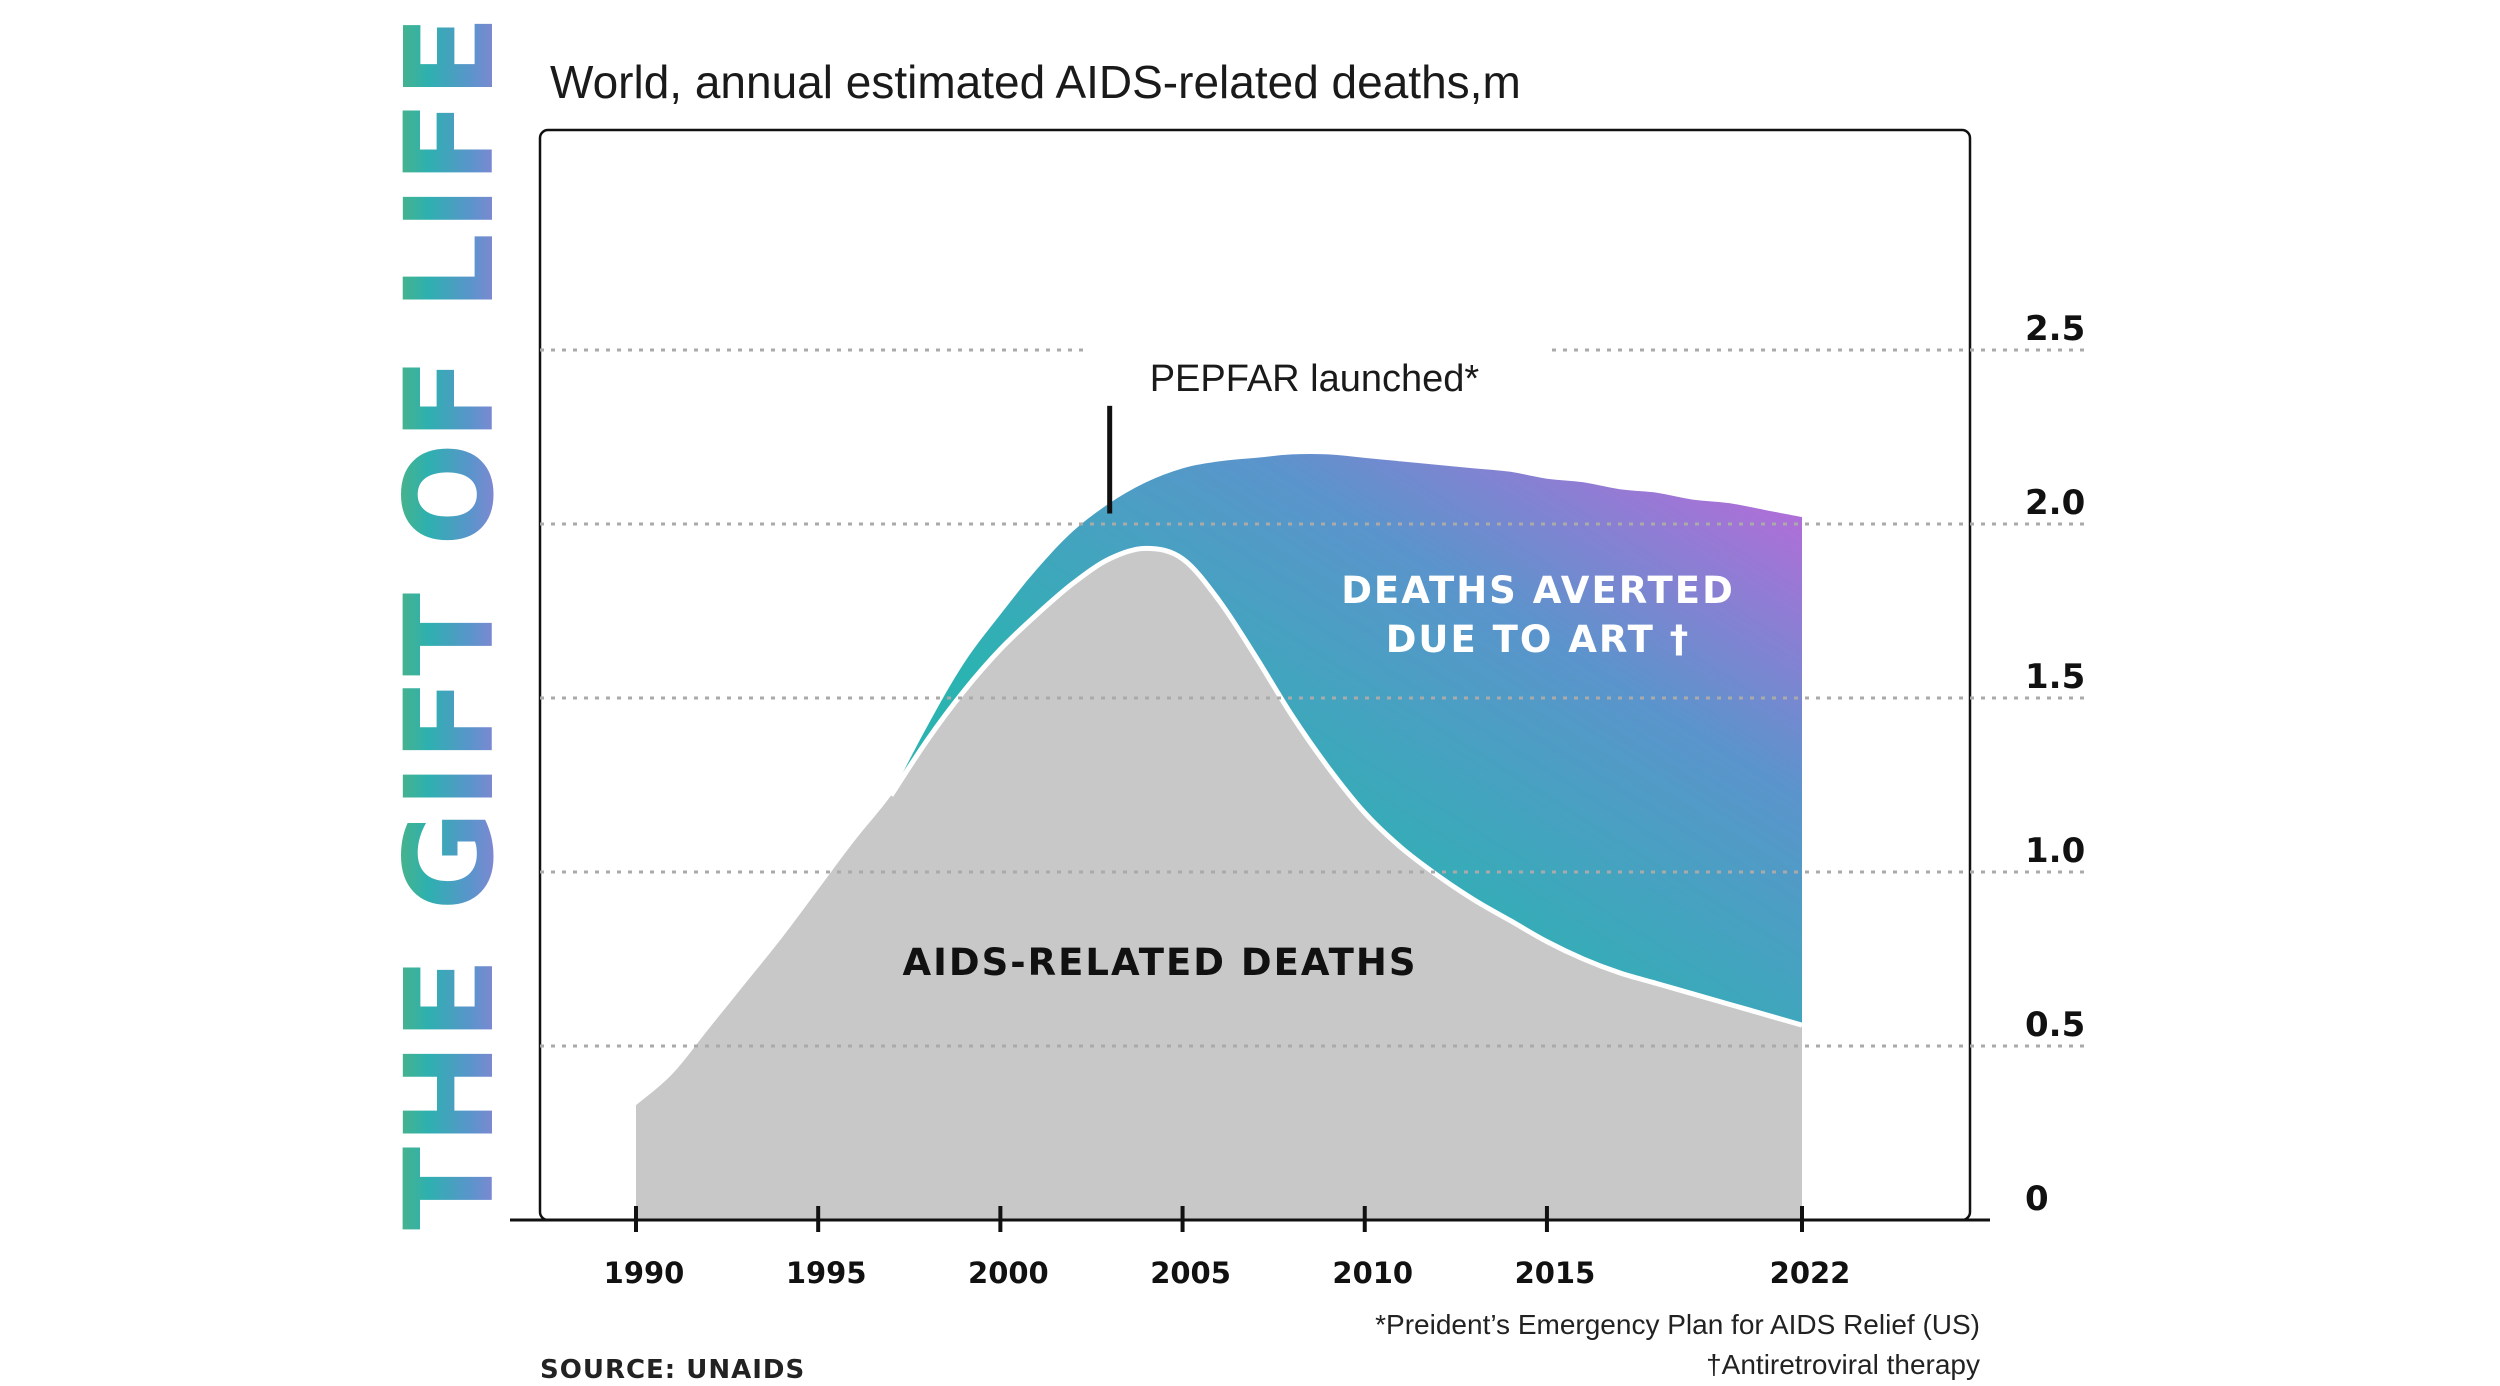 The width and height of the screenshot is (2500, 1386). What do you see at coordinates (1160, 962) in the screenshot?
I see `deaths-area-label: AIDS-RELATED DEATHS` at bounding box center [1160, 962].